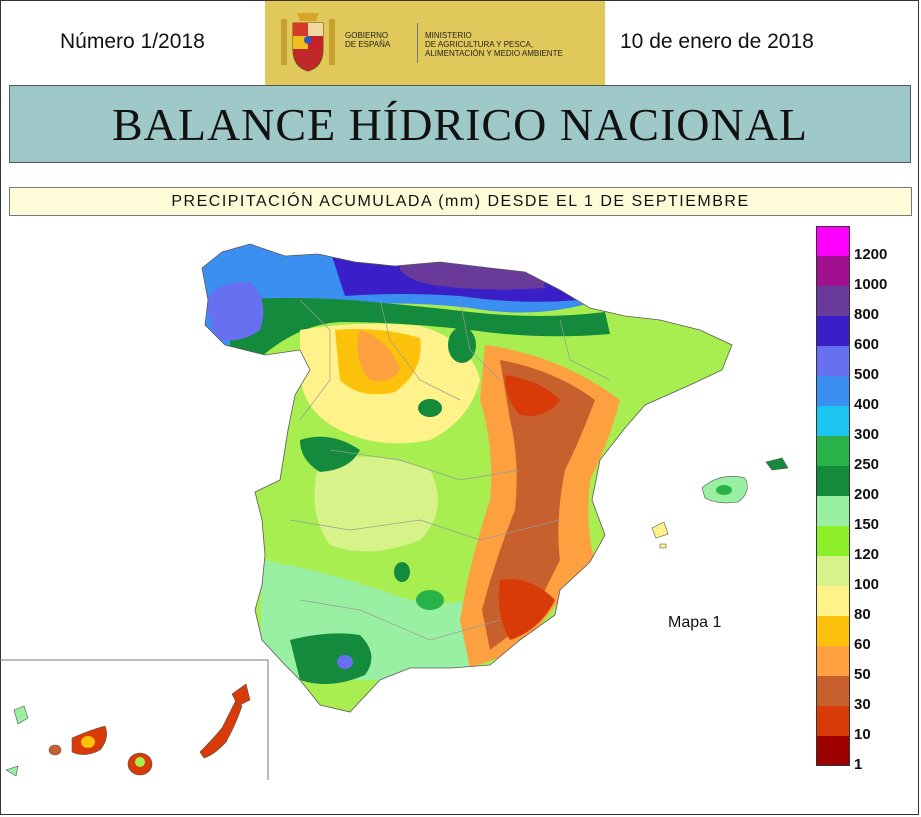  Describe the element at coordinates (368, 40) in the screenshot. I see `government-label: GOBIERNO DE ESPAÑA` at that location.